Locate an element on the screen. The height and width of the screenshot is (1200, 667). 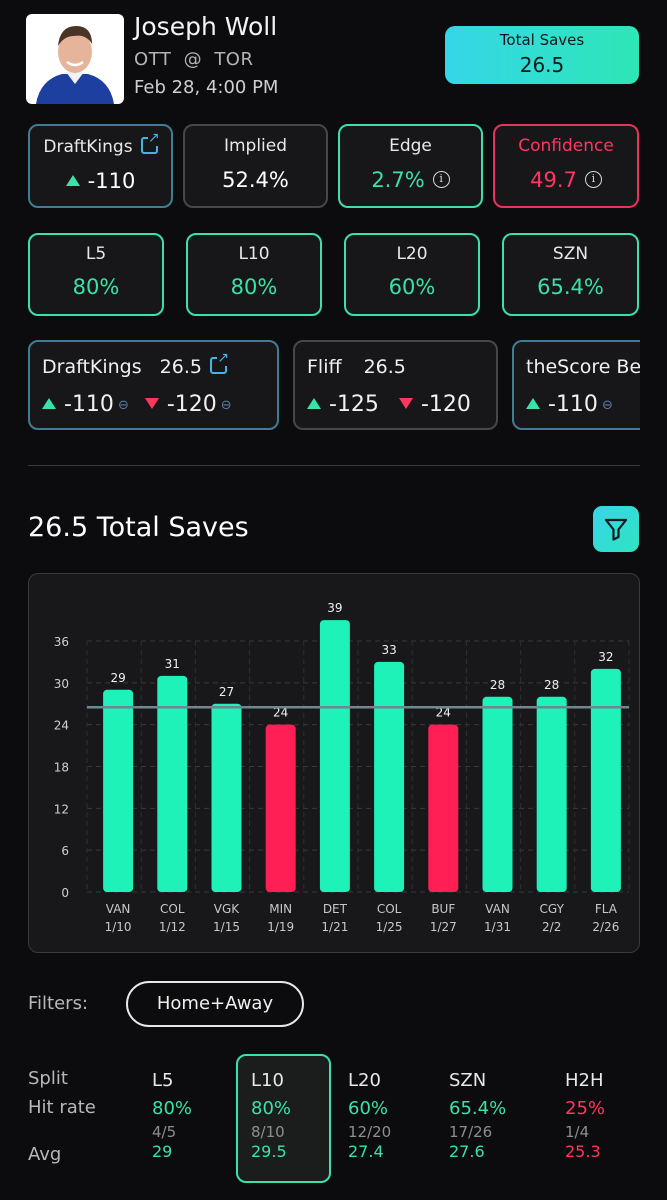
edge-card: Edge 2.7% i is located at coordinates (410, 166).